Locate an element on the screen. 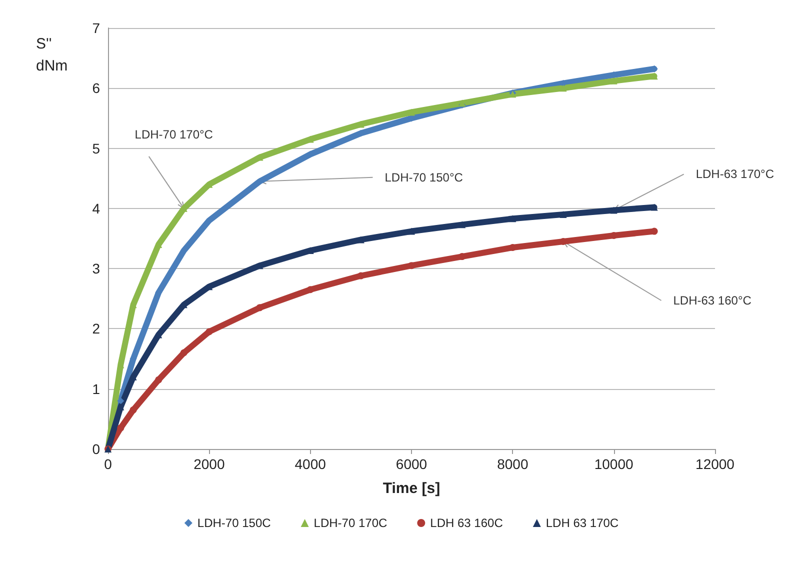  x-tick-label: 6000 is located at coordinates (412, 464).